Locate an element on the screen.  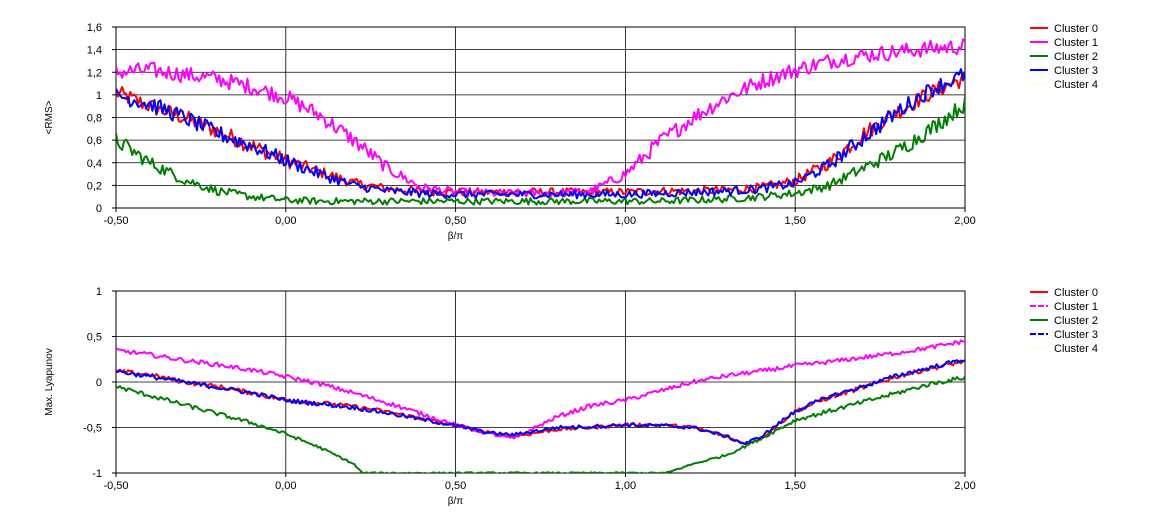
y-axis-label: <RMS> is located at coordinates (49, 117).